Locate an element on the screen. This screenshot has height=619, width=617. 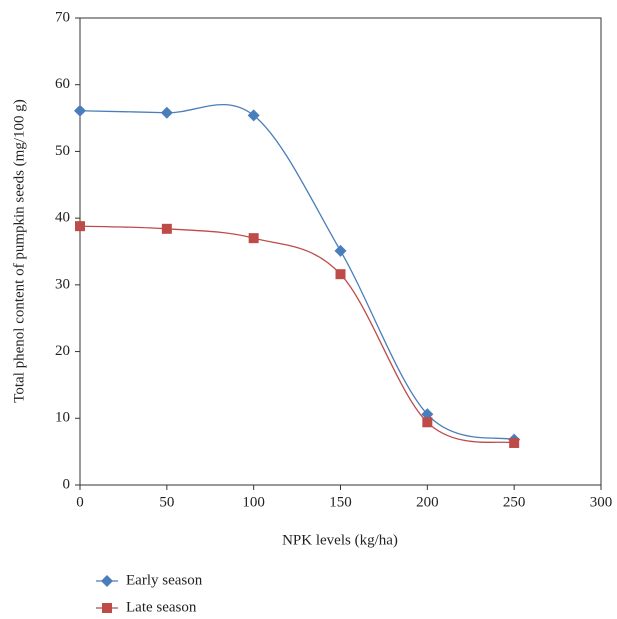
x-tick-label: 50 is located at coordinates (166, 502).